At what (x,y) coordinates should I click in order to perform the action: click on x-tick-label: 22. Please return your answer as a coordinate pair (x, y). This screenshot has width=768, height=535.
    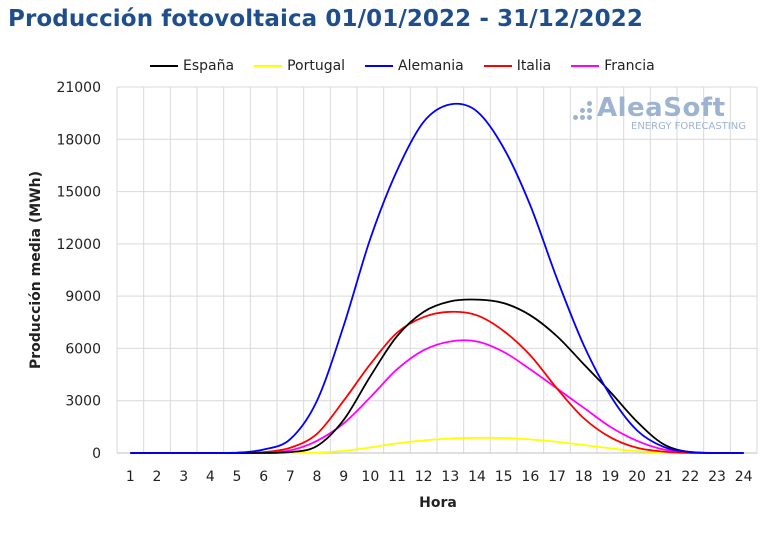
    Looking at the image, I should click on (690, 477).